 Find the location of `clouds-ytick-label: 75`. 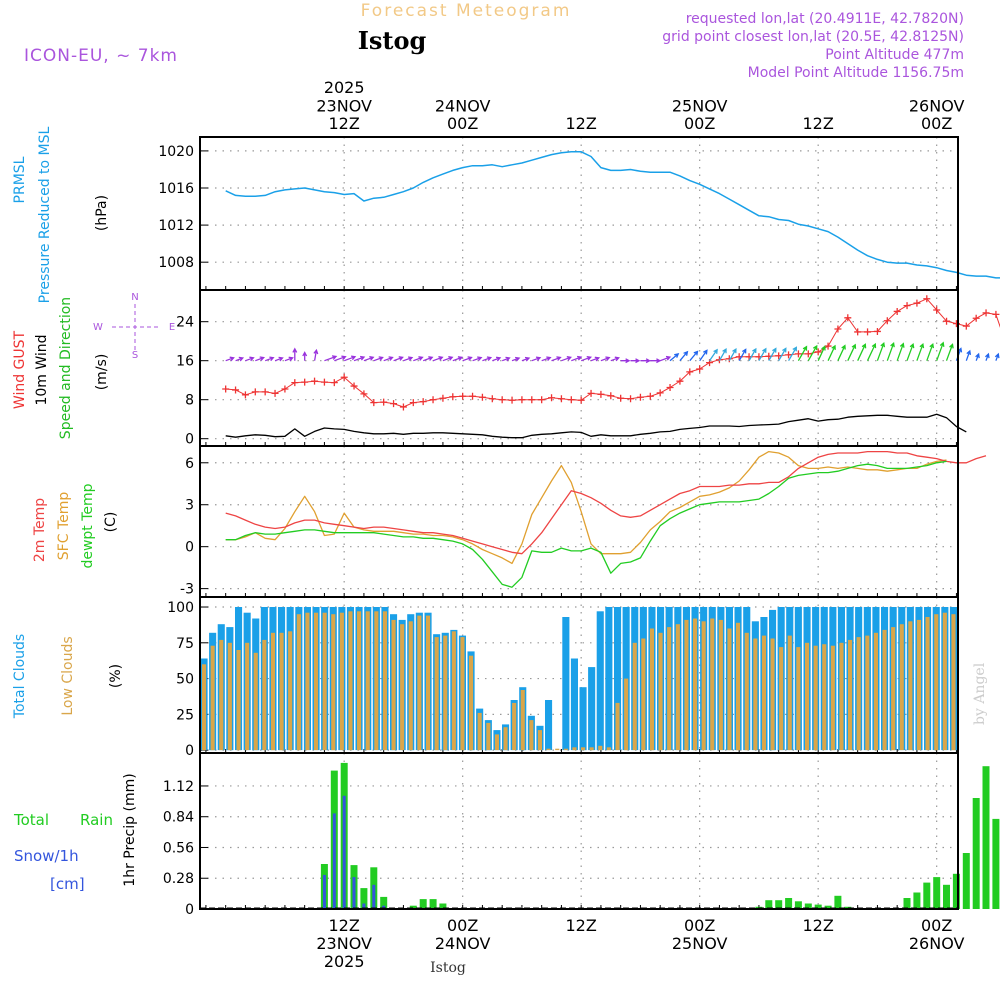

clouds-ytick-label: 75 is located at coordinates (185, 644).